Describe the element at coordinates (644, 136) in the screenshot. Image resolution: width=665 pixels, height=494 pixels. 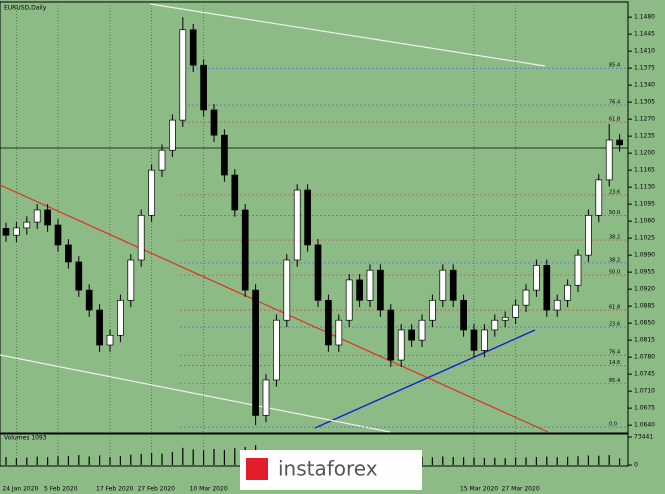
I see `y-tick-label: 1.1235` at that location.